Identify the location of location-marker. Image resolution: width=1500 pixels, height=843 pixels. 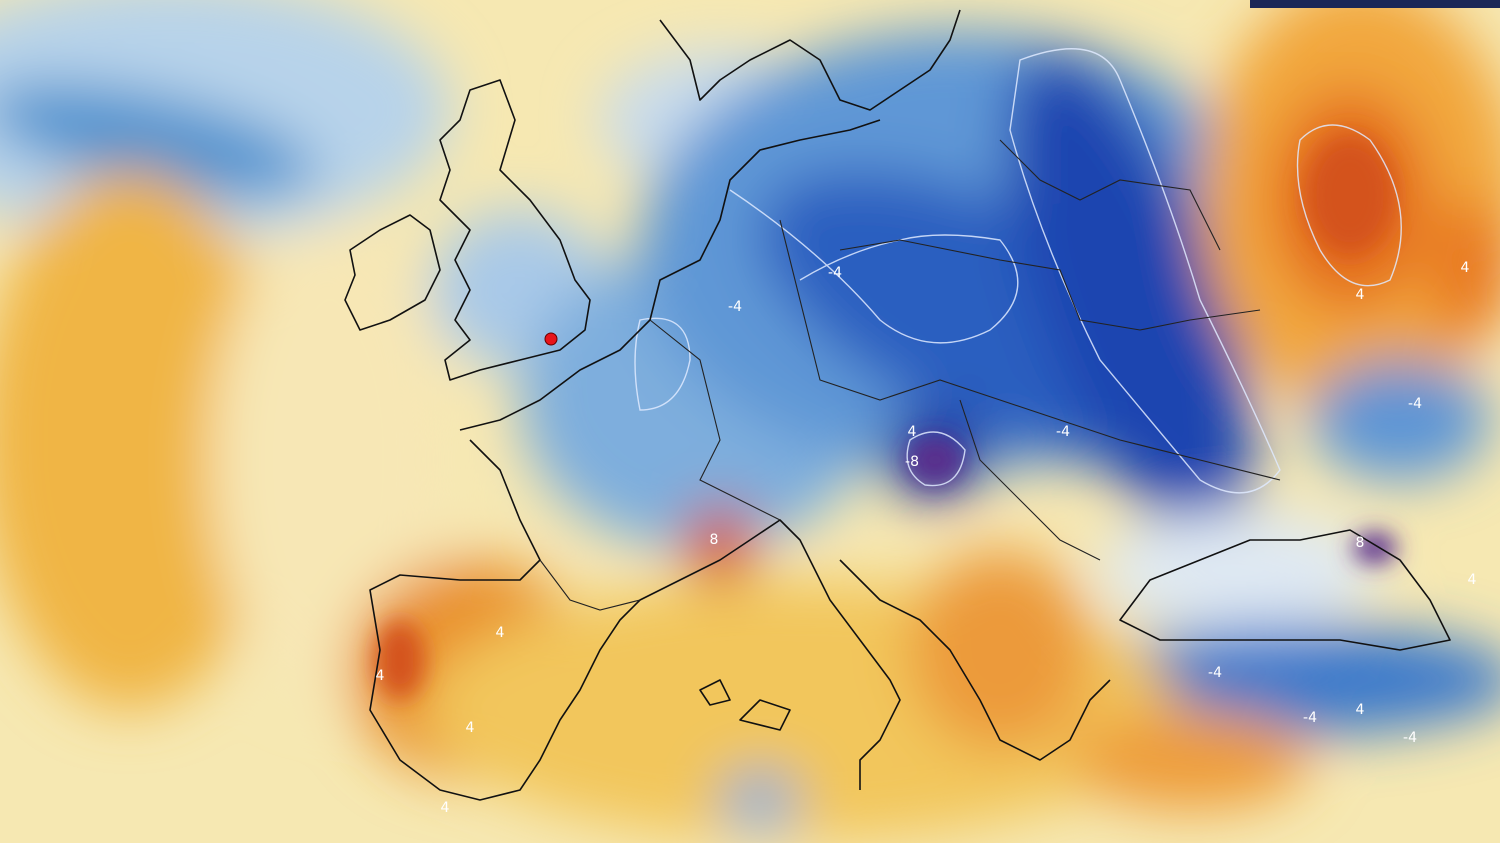
(551, 339).